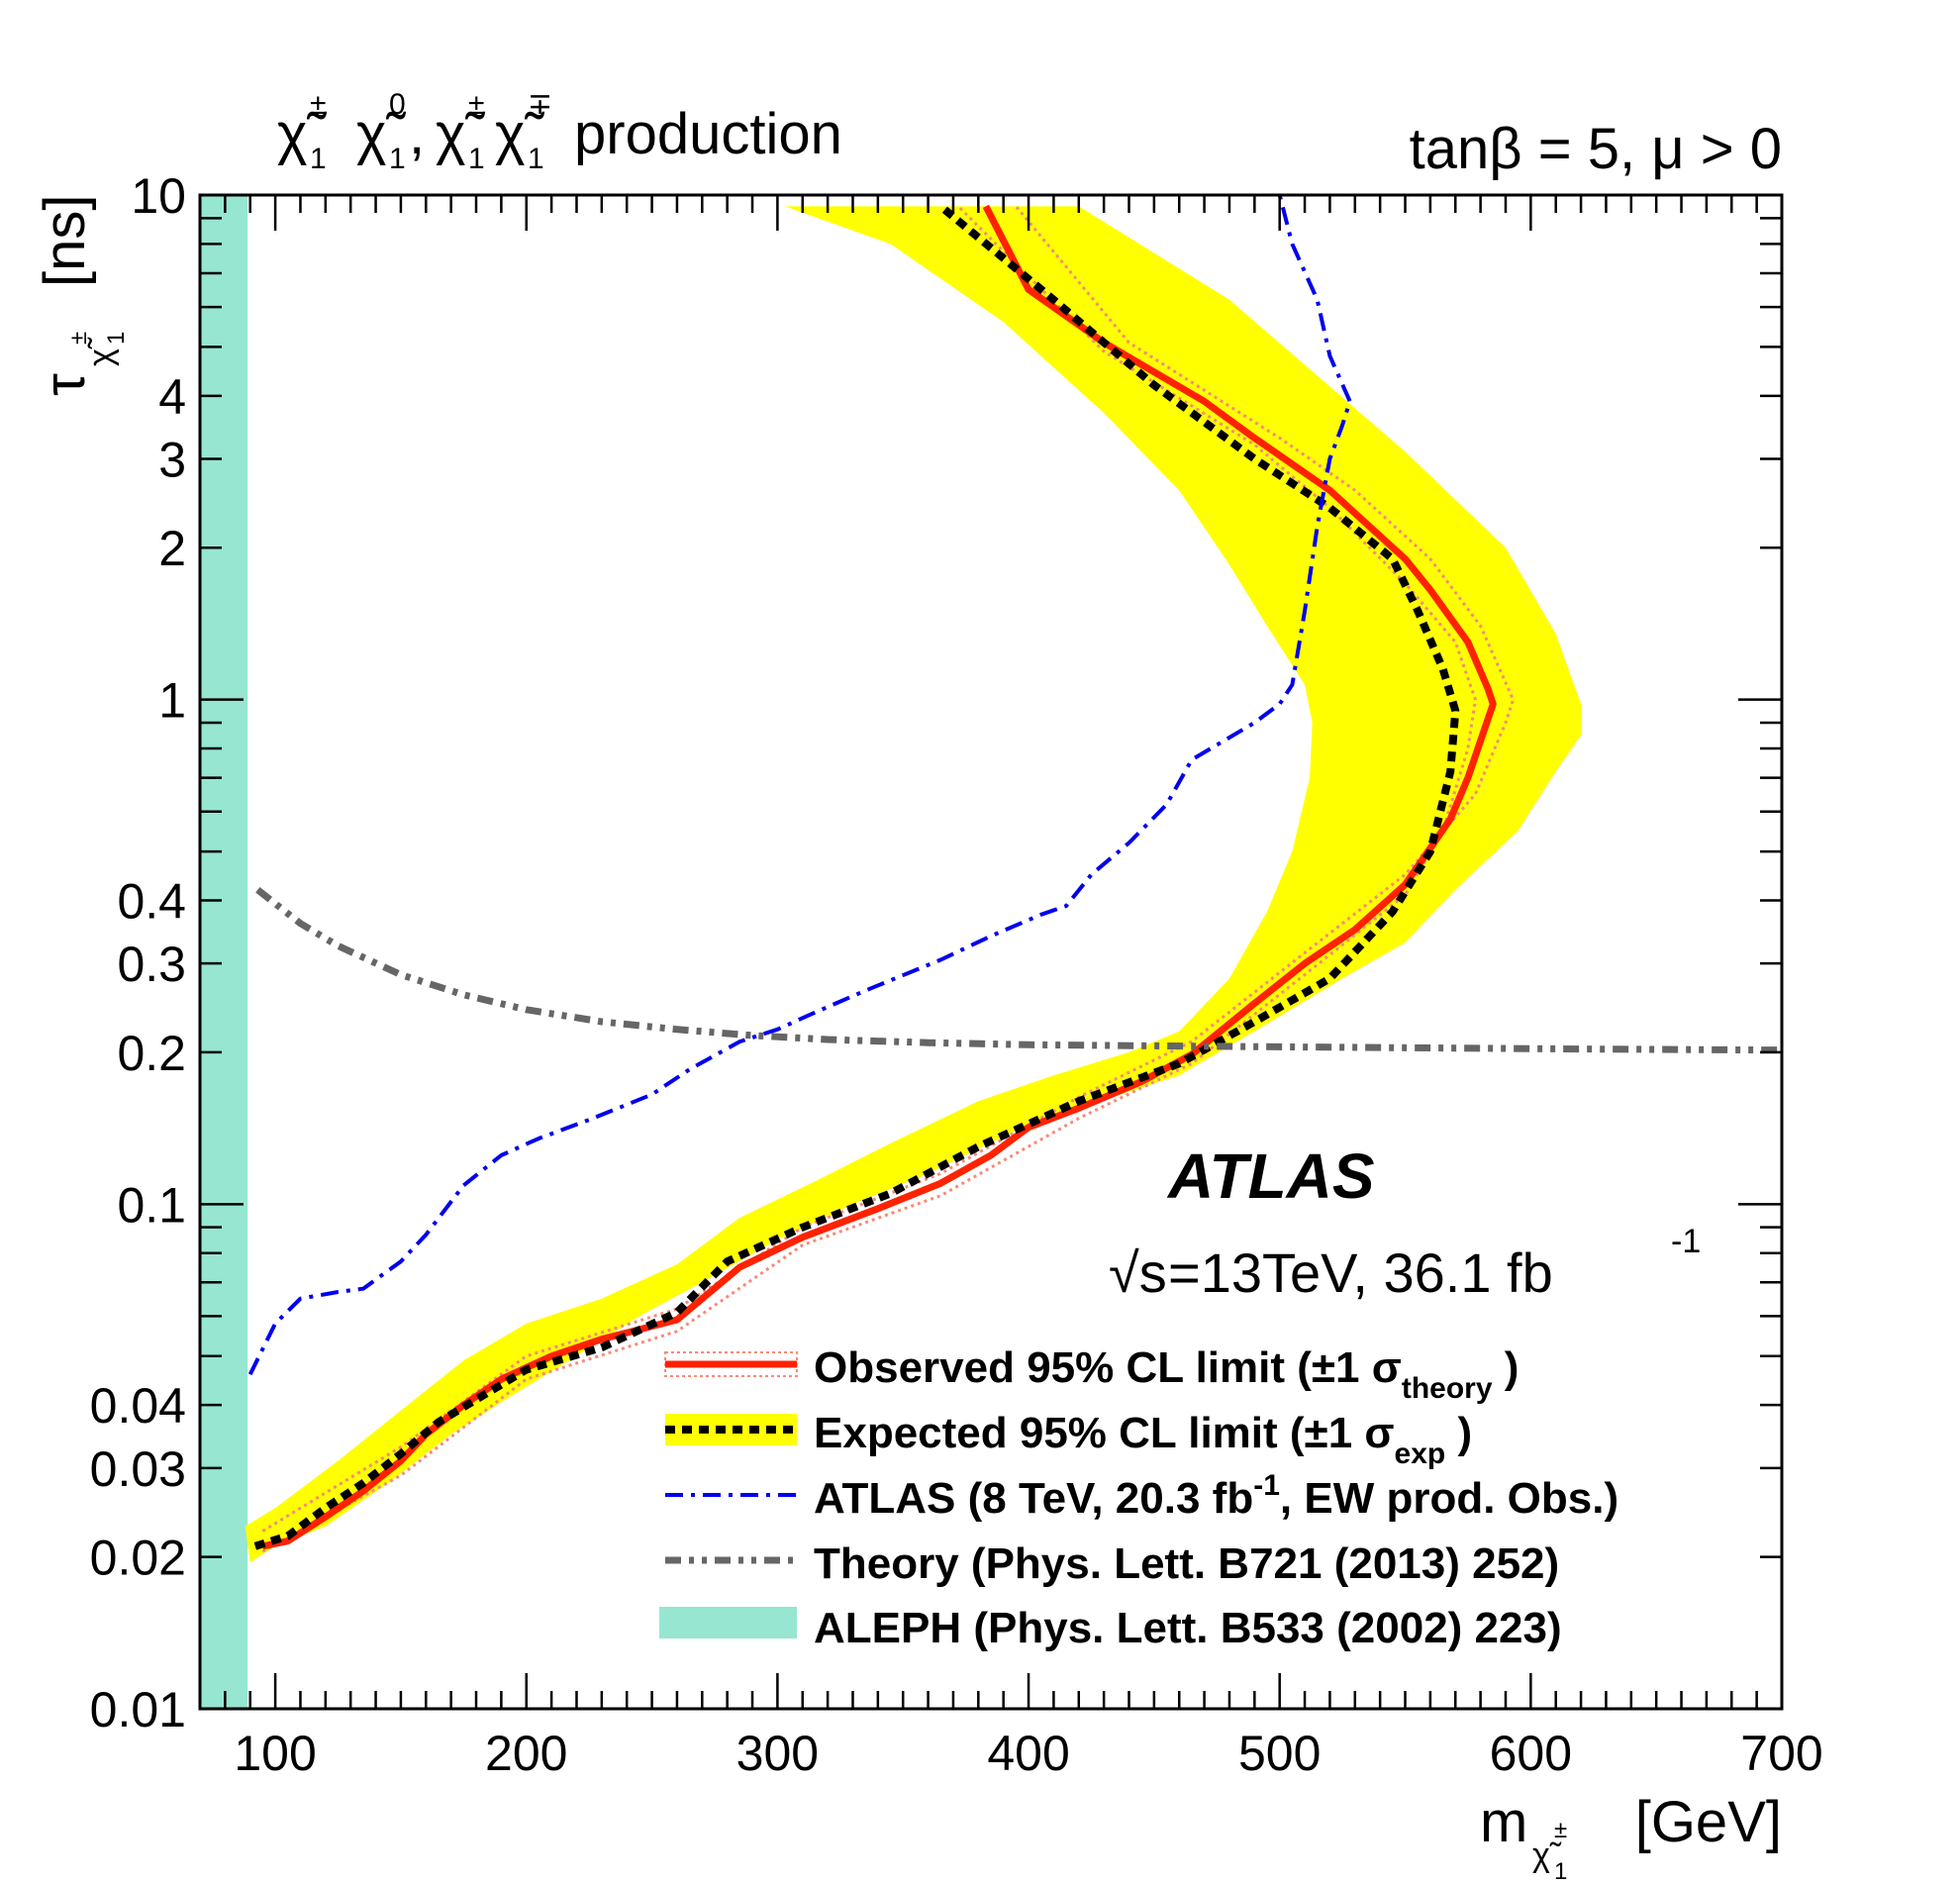 The height and width of the screenshot is (1884, 1960). I want to click on title-chi-3-sup: ±, so click(476, 104).